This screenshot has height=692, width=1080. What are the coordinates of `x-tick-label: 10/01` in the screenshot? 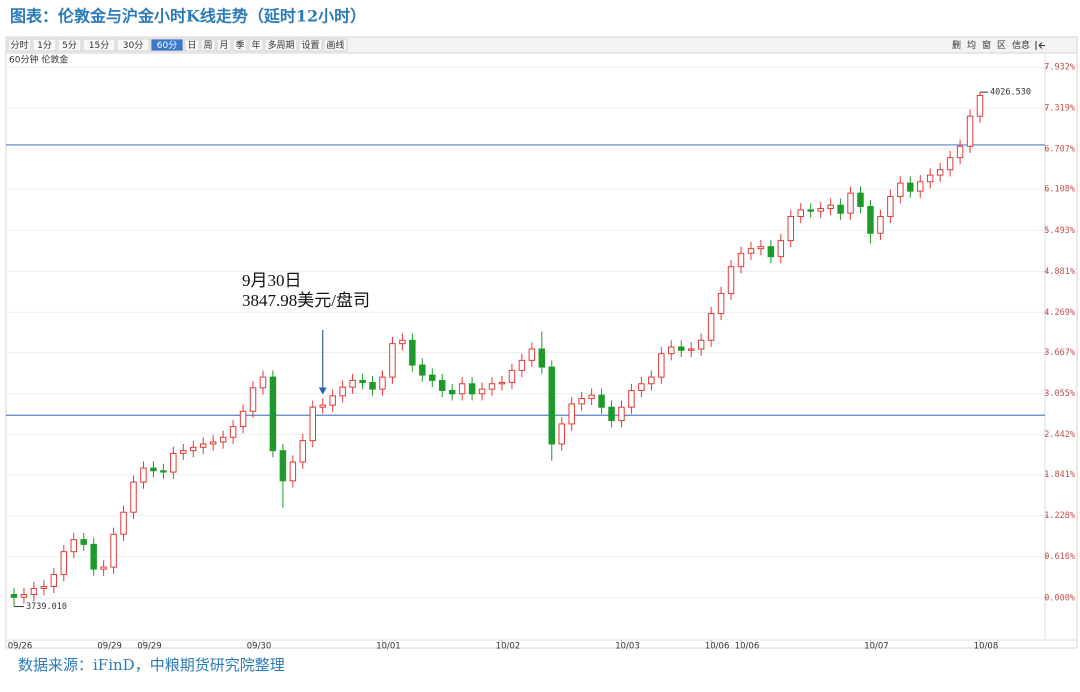 It's located at (388, 647).